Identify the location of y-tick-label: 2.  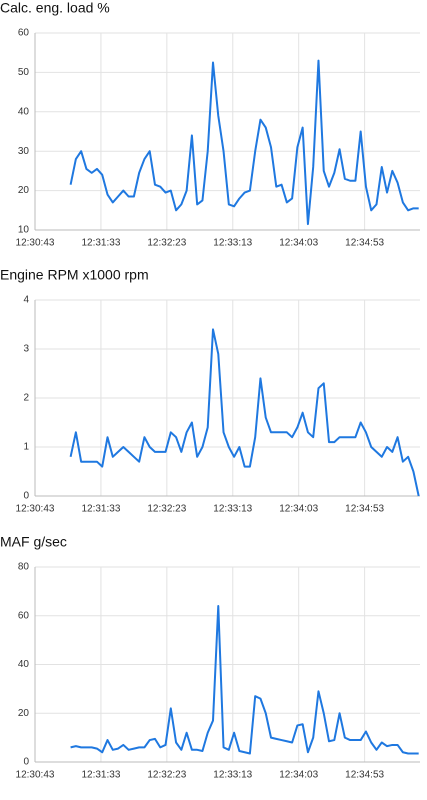
(26, 398).